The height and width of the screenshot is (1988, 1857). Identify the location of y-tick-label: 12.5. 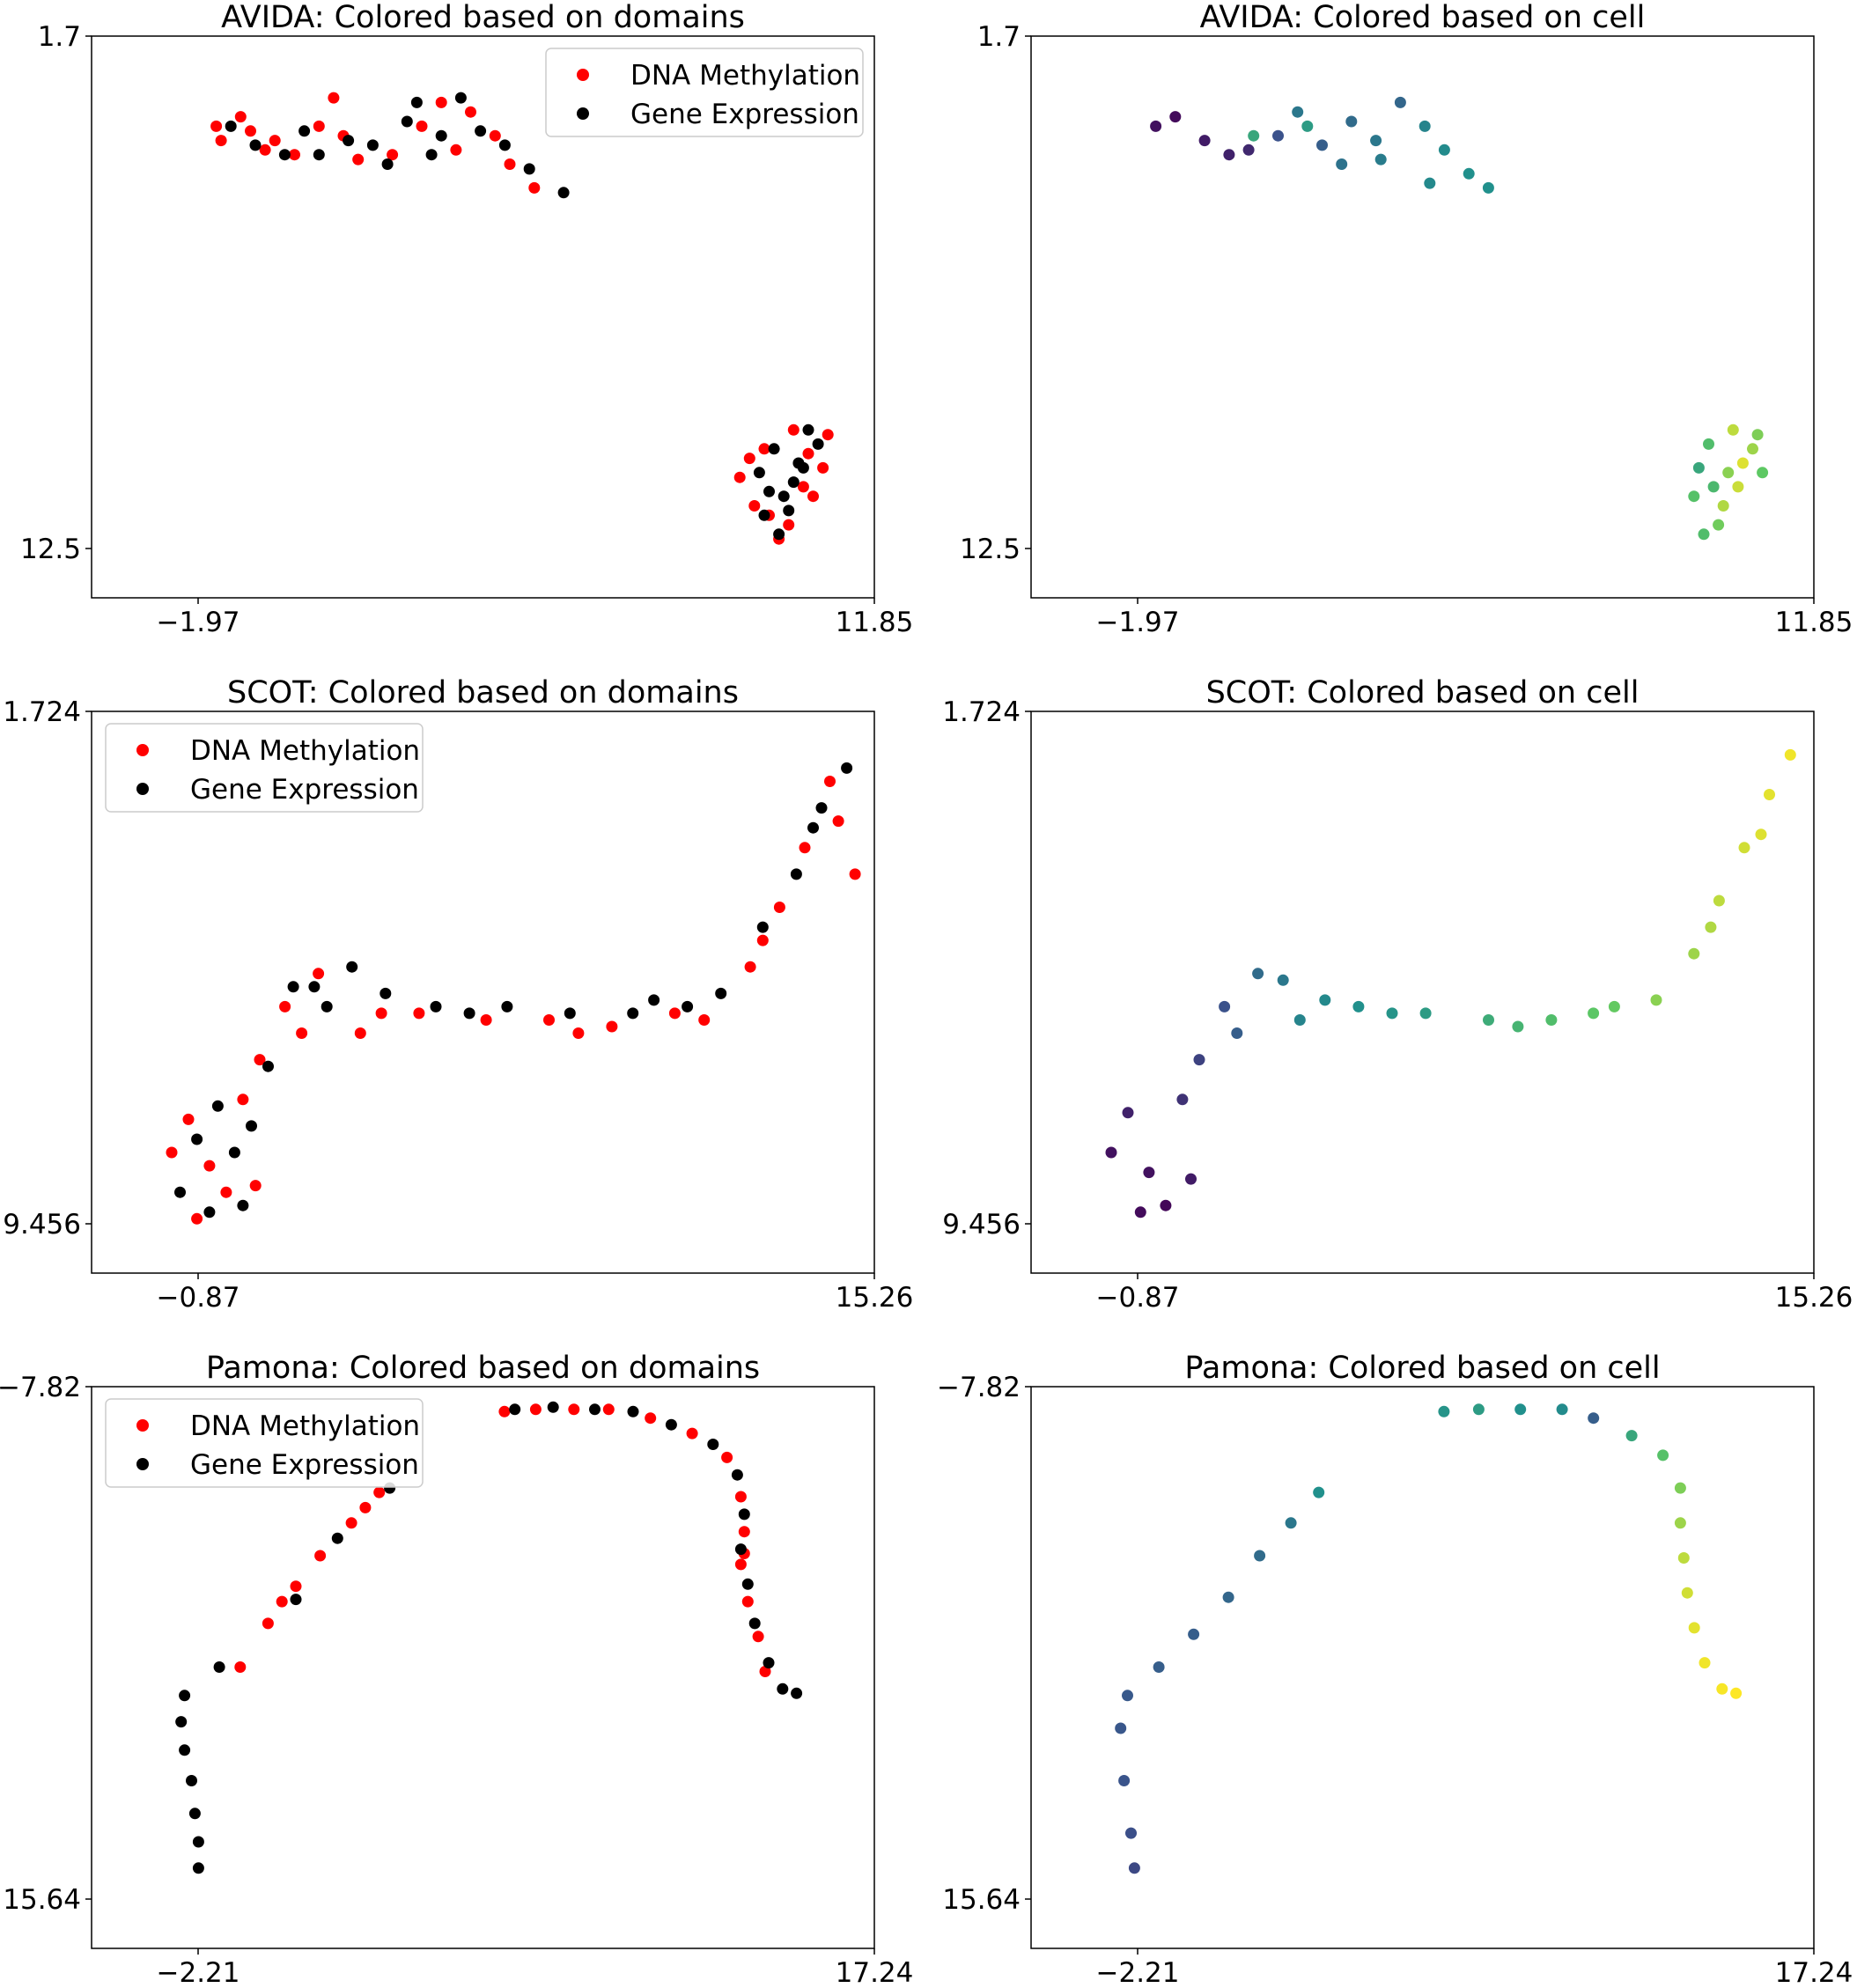
(50, 549).